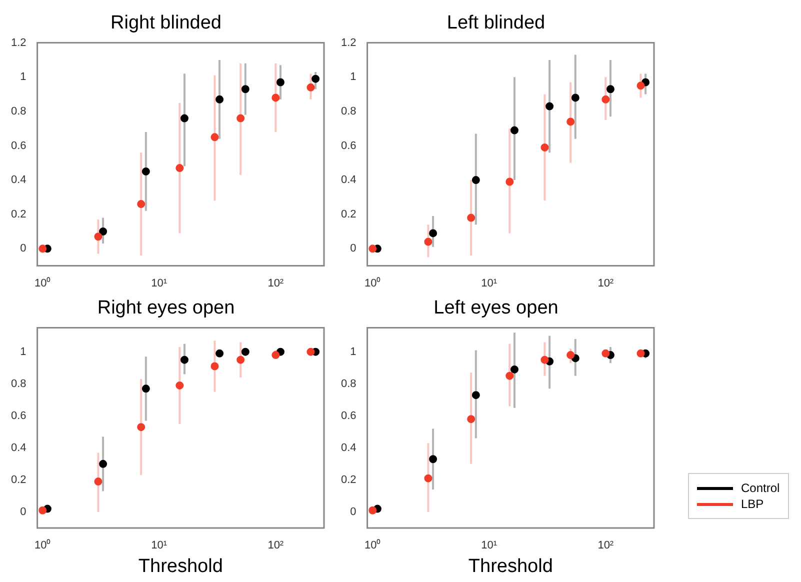 Image resolution: width=801 pixels, height=582 pixels. What do you see at coordinates (760, 488) in the screenshot?
I see `legend-label: Control` at bounding box center [760, 488].